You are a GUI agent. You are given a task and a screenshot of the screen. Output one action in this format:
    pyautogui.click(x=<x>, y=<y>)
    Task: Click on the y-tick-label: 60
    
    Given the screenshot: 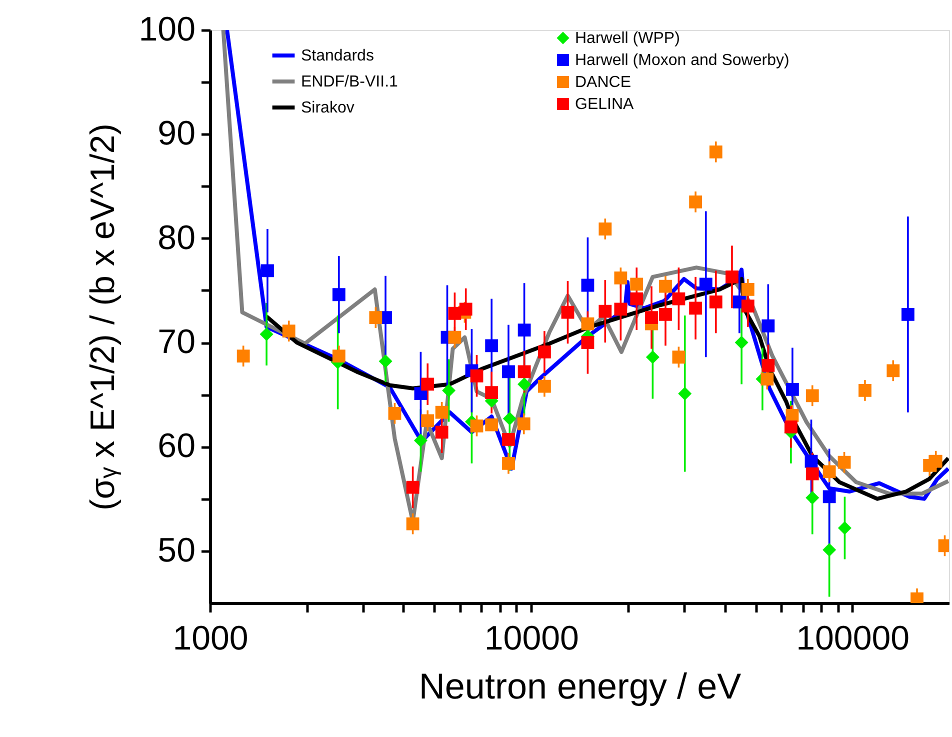 What is the action you would take?
    pyautogui.click(x=177, y=446)
    